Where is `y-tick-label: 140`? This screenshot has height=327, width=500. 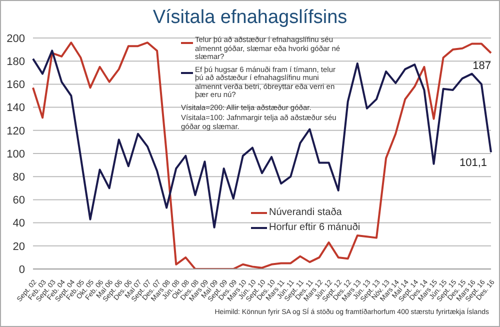
y-tick-label: 140 is located at coordinates (15, 108).